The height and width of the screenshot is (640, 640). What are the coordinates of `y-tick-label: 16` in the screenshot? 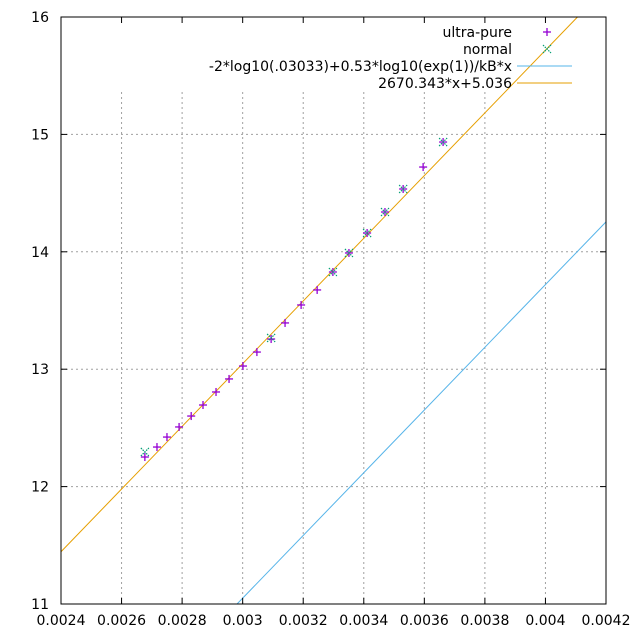 It's located at (40, 18).